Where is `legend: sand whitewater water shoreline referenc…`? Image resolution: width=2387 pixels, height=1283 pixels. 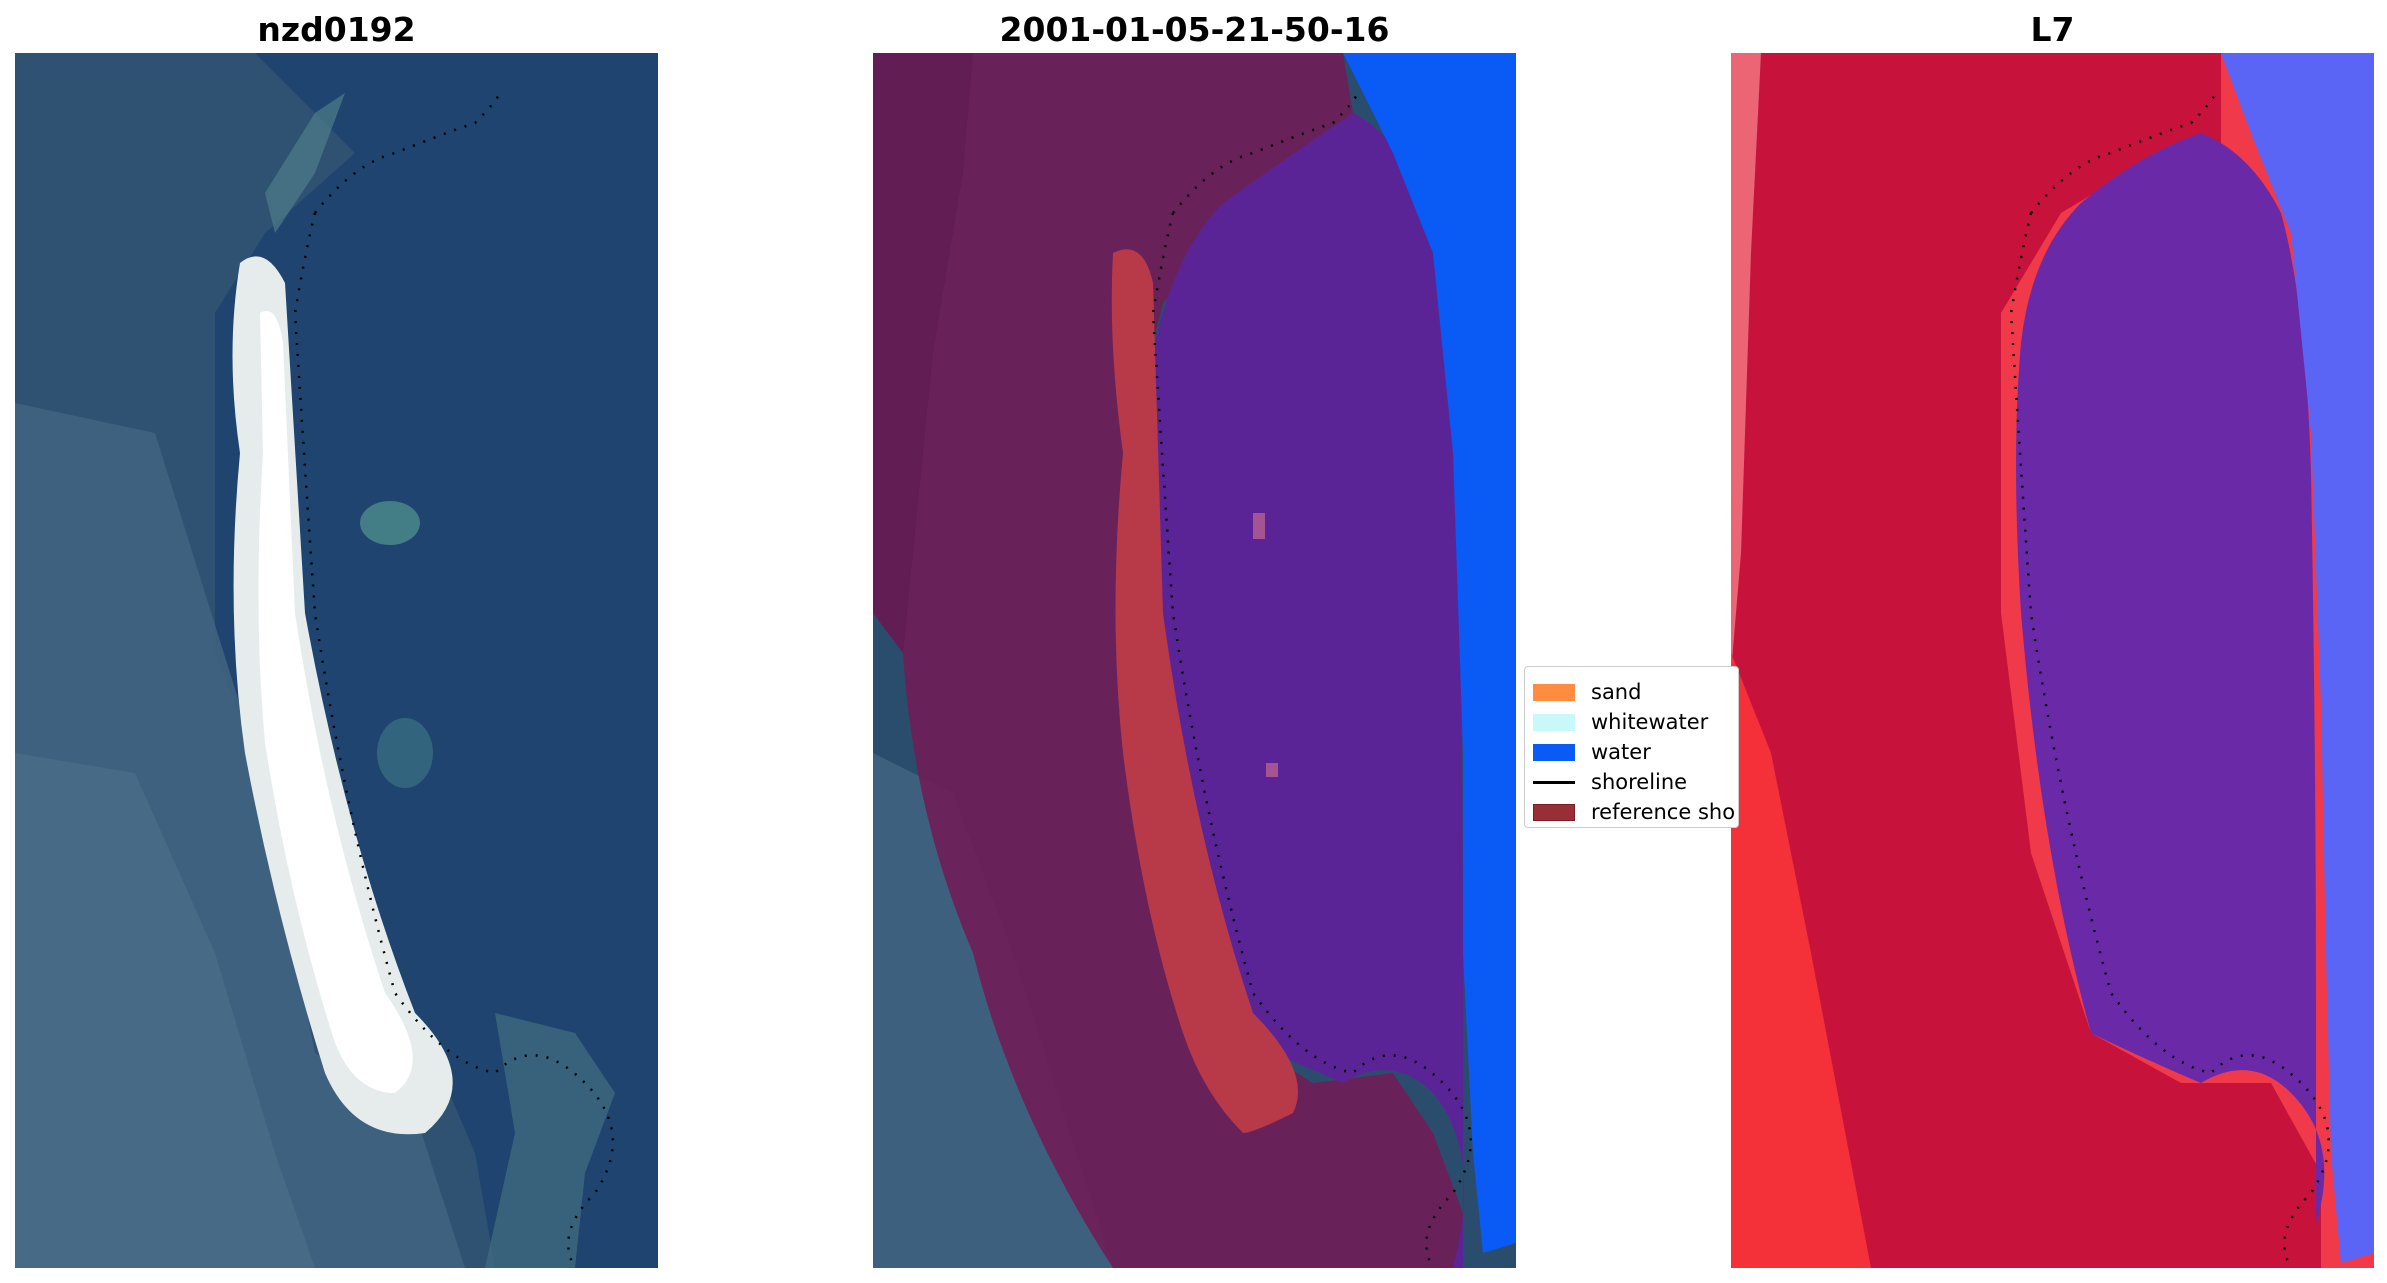 legend: sand whitewater water shoreline referenc… is located at coordinates (1631, 747).